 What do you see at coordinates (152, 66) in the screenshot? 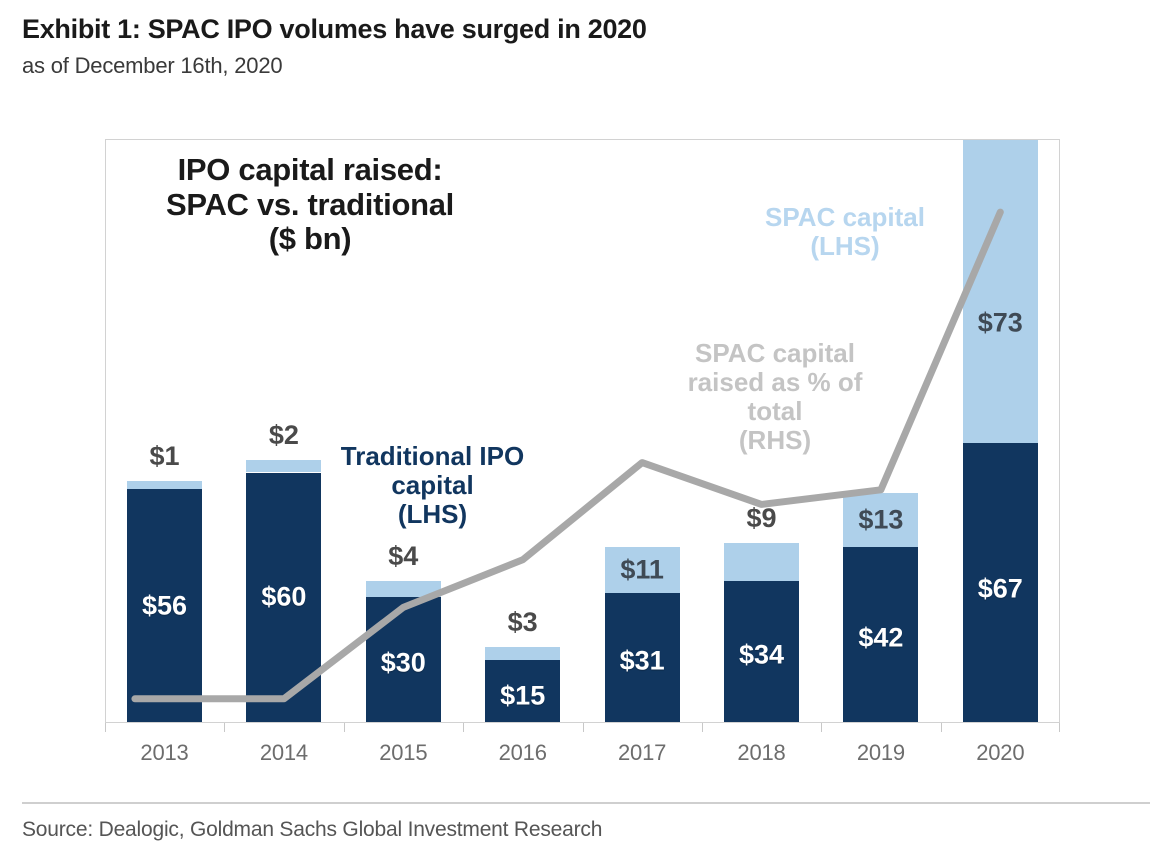
I see `page-subtitle: as of December 16th, 2020` at bounding box center [152, 66].